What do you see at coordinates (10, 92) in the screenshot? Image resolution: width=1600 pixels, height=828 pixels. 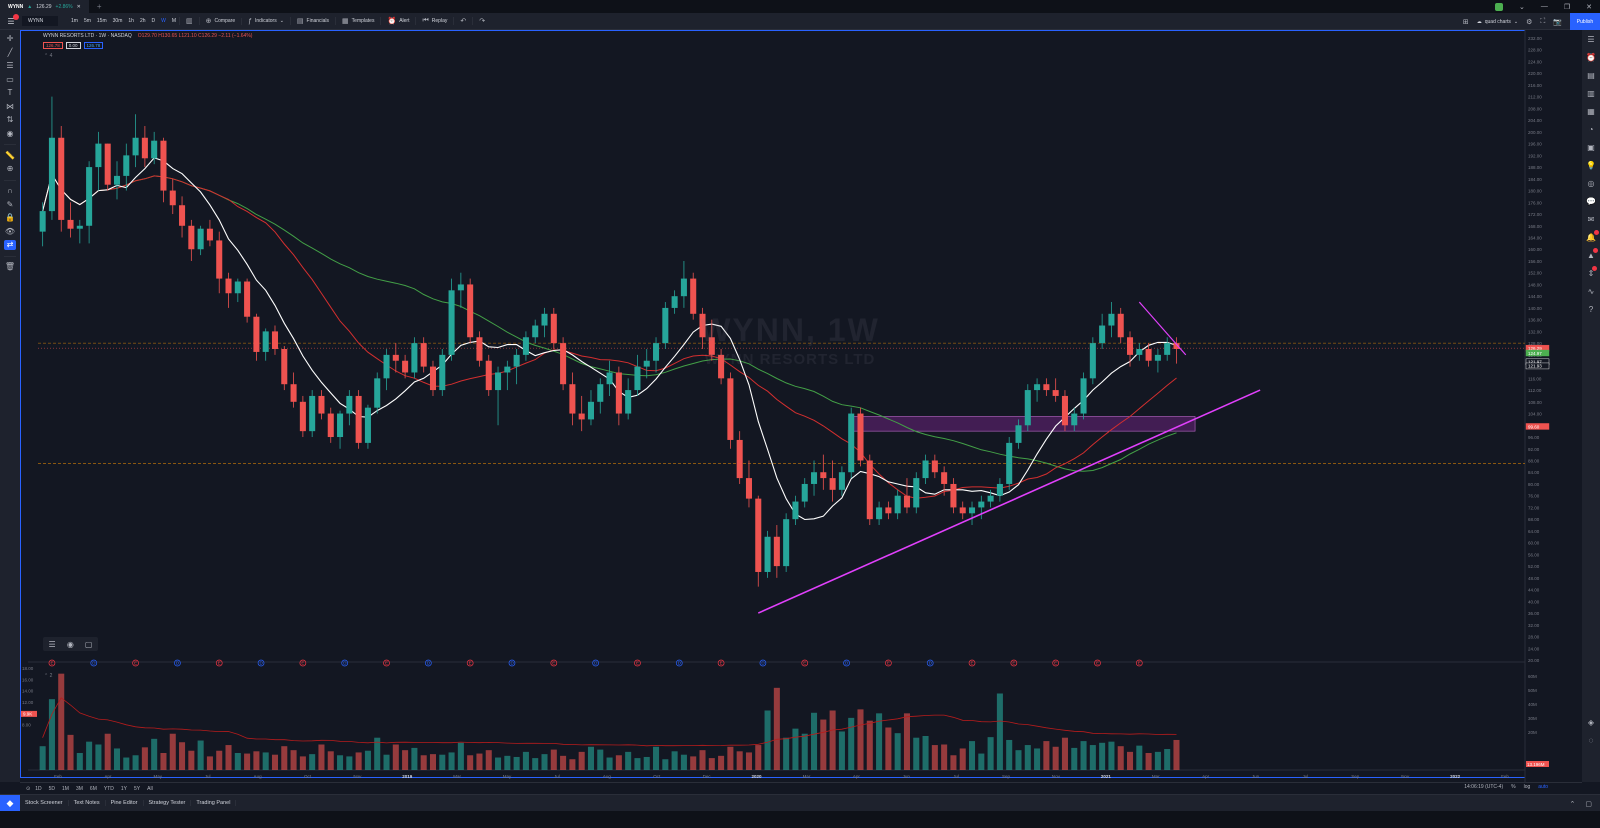 I see `text-icon: T` at bounding box center [10, 92].